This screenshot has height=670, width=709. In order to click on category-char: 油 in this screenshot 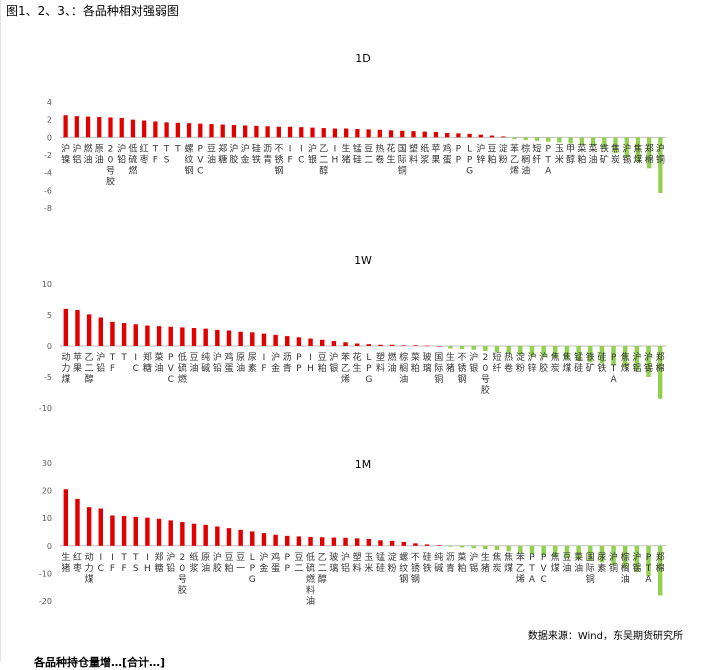, I will do `click(578, 568)`.